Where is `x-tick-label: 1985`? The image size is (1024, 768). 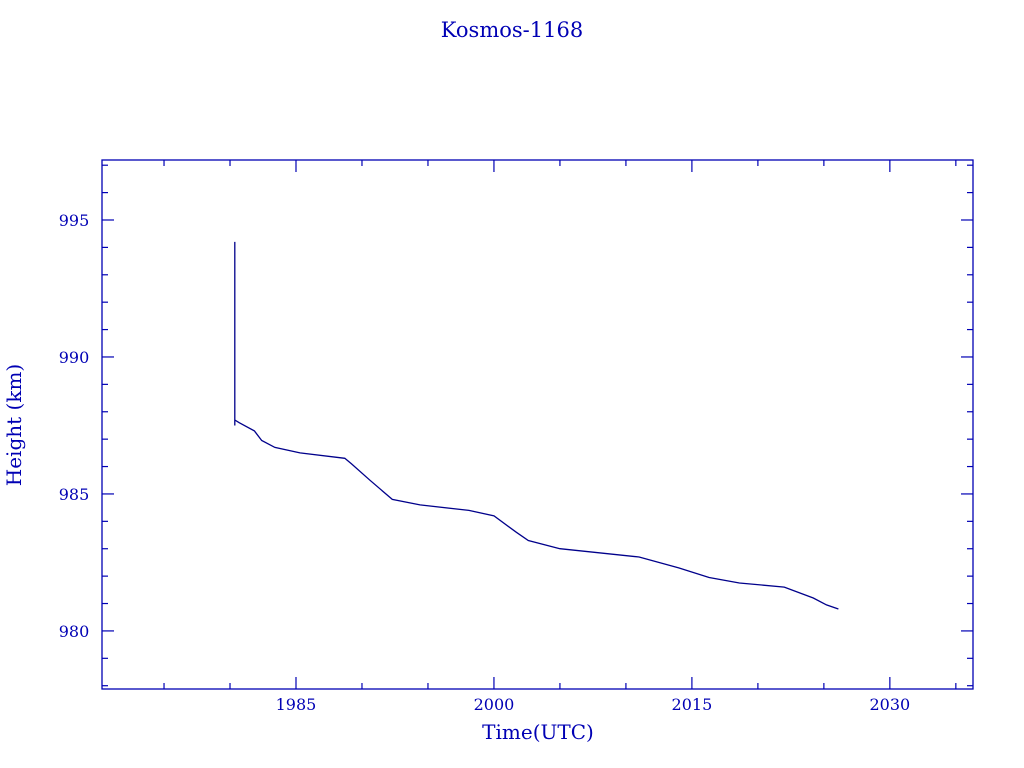
x-tick-label: 1985 is located at coordinates (296, 704).